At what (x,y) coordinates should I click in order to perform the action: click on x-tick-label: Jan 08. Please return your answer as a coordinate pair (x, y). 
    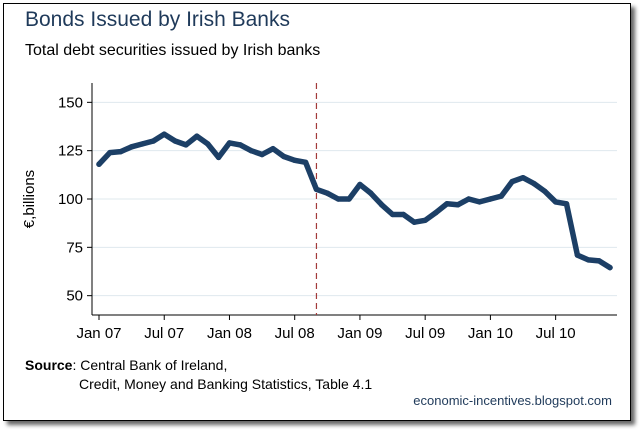
    Looking at the image, I should click on (229, 333).